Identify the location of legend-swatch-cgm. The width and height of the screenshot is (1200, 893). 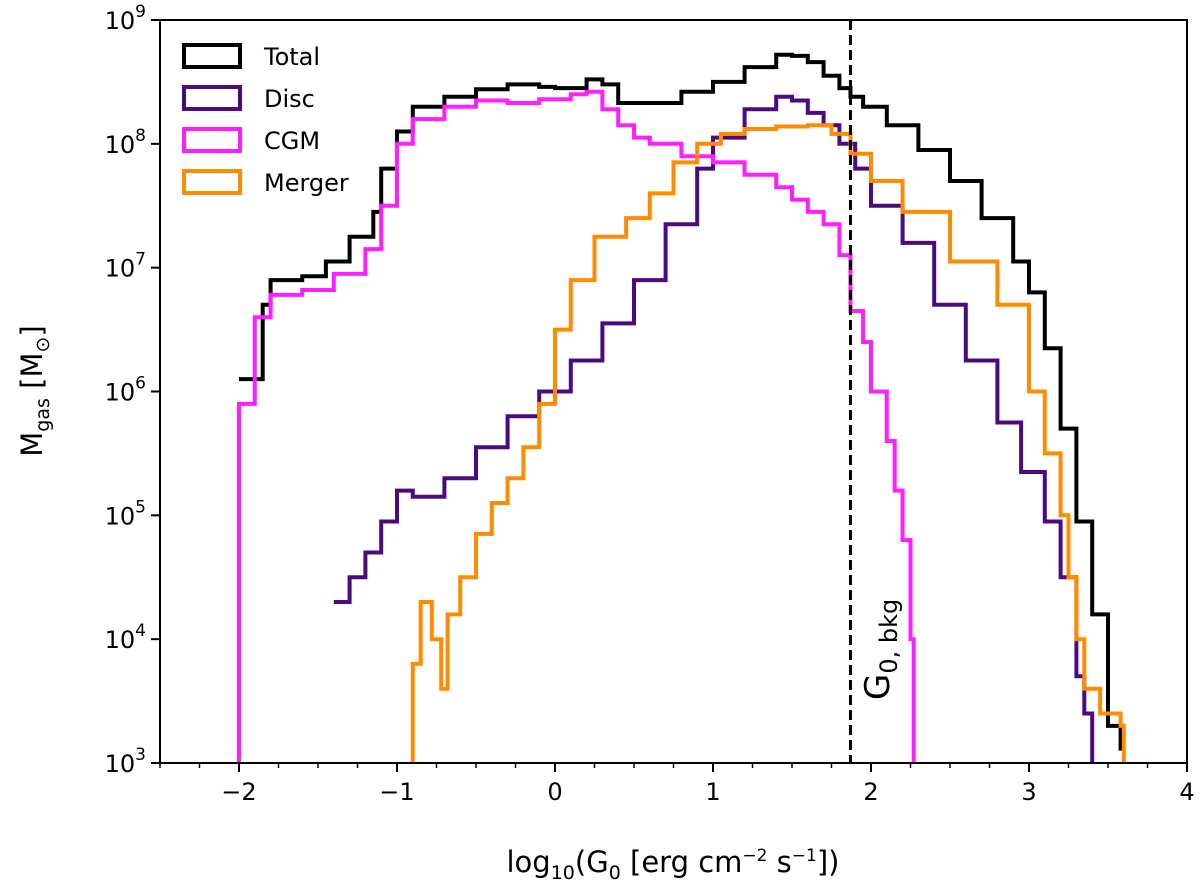
(212, 140).